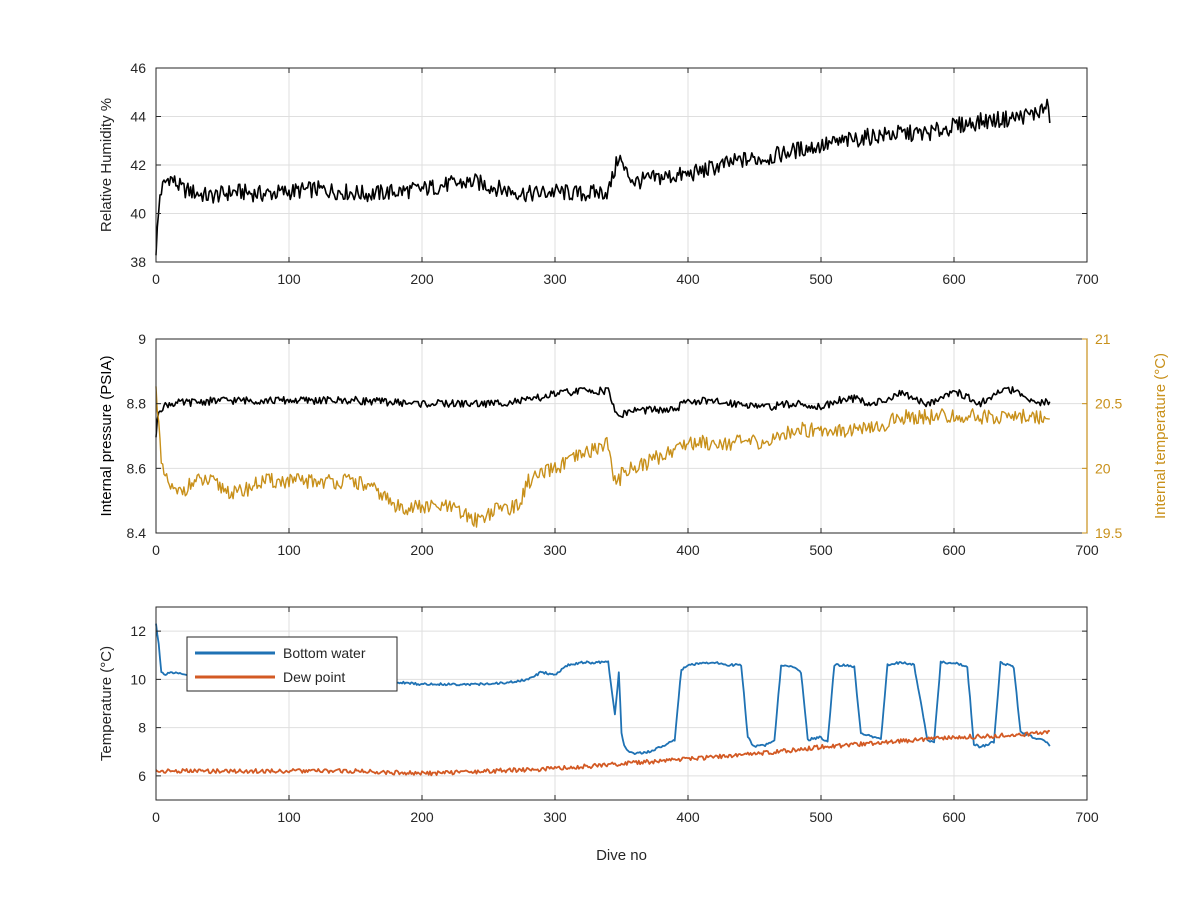  What do you see at coordinates (137, 533) in the screenshot?
I see `y-tick-label: 8.4` at bounding box center [137, 533].